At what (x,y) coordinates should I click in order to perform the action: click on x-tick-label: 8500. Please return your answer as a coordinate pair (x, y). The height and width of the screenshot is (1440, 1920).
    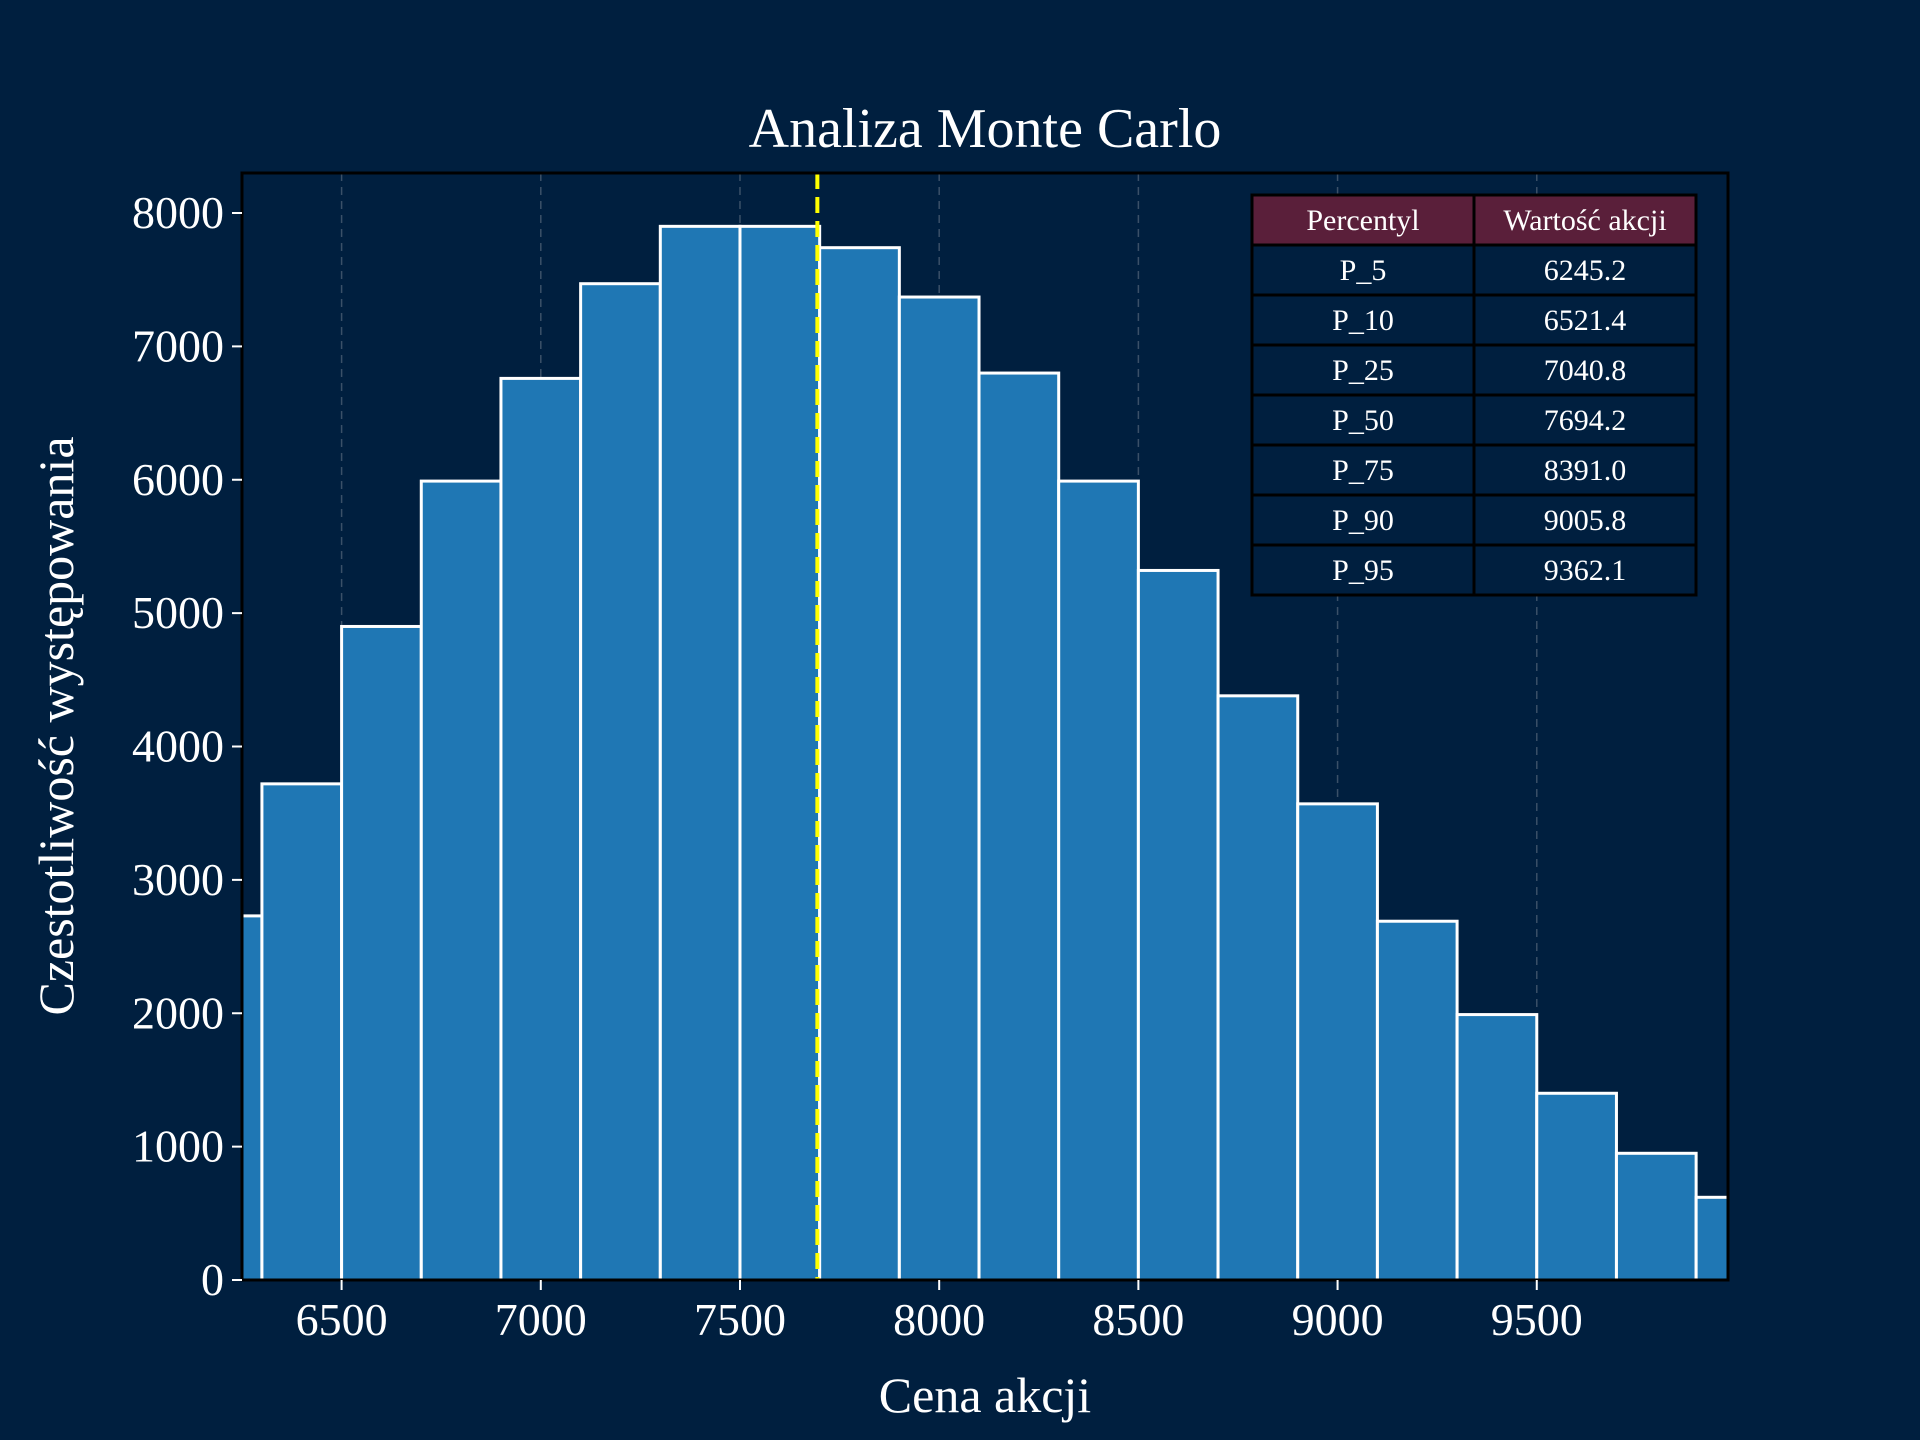
    Looking at the image, I should click on (1138, 1319).